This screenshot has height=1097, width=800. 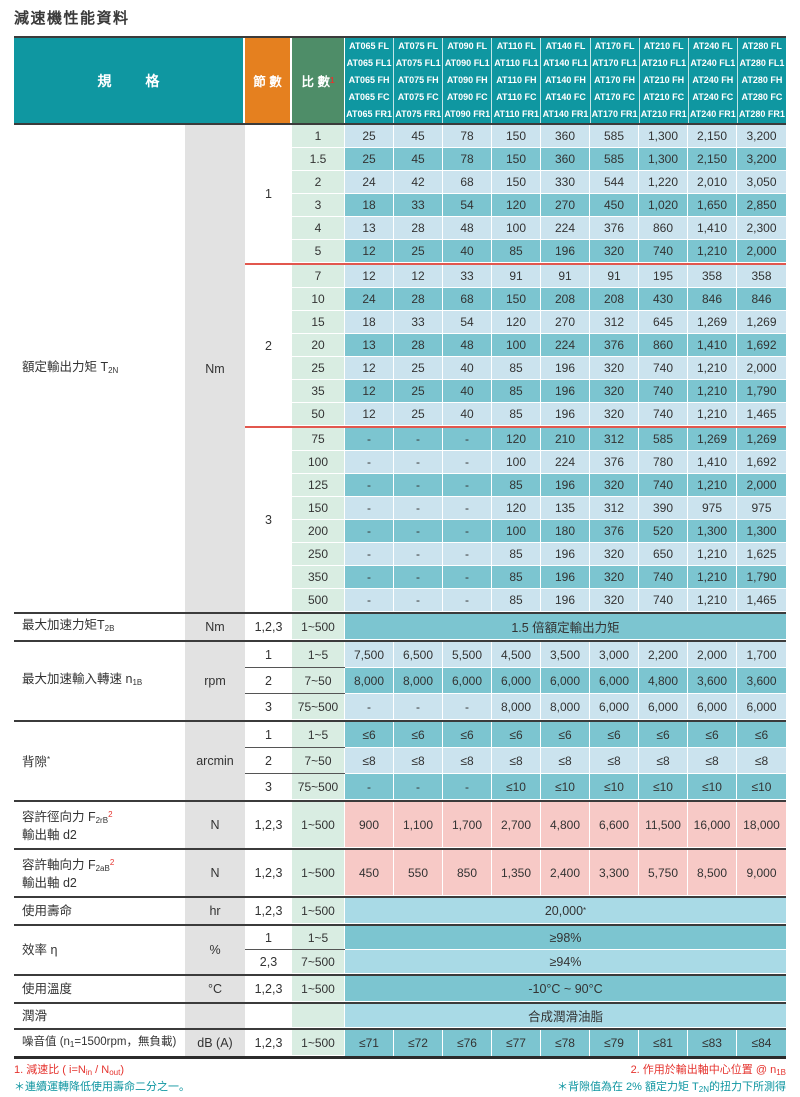 What do you see at coordinates (565, 873) in the screenshot?
I see `axial-force-data: 450 550 850 1,350 2,400 3,300 5,750 8,500 9,000` at bounding box center [565, 873].